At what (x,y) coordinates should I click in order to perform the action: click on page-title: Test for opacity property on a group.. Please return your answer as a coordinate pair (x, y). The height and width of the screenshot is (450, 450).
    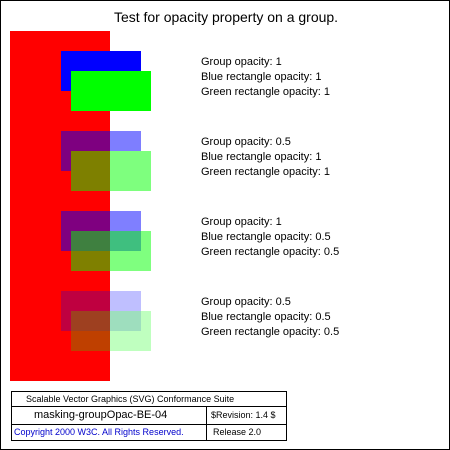
    Looking at the image, I should click on (226, 17).